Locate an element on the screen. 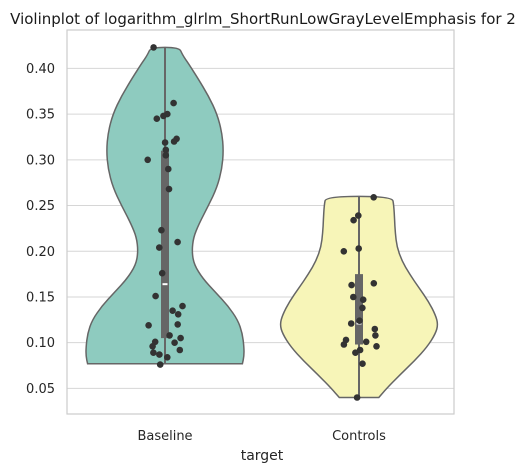 The width and height of the screenshot is (521, 473). y-tick-label: 0.25 is located at coordinates (40, 206).